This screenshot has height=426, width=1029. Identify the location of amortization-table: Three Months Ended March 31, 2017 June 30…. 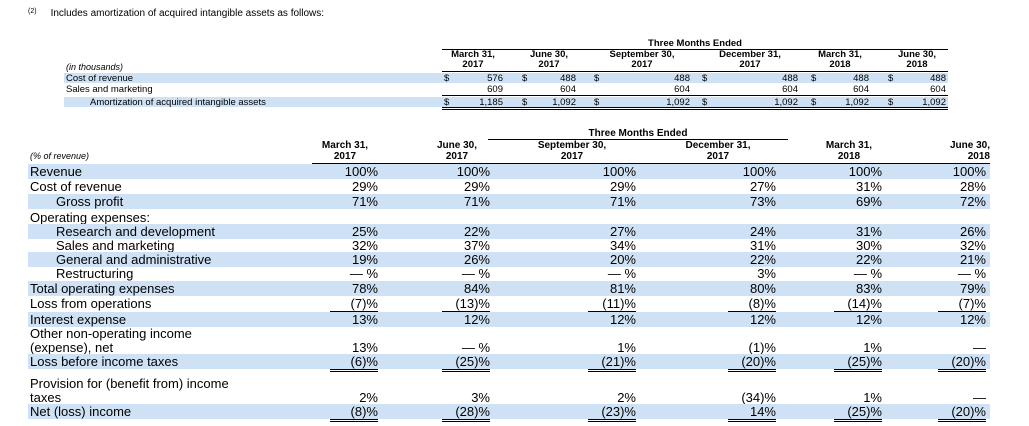
(506, 74).